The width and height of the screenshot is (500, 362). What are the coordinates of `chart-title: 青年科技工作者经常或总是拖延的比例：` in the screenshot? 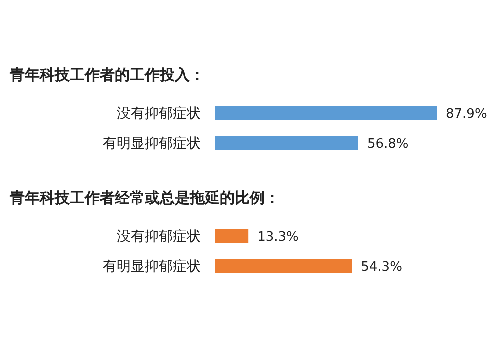 It's located at (144, 198).